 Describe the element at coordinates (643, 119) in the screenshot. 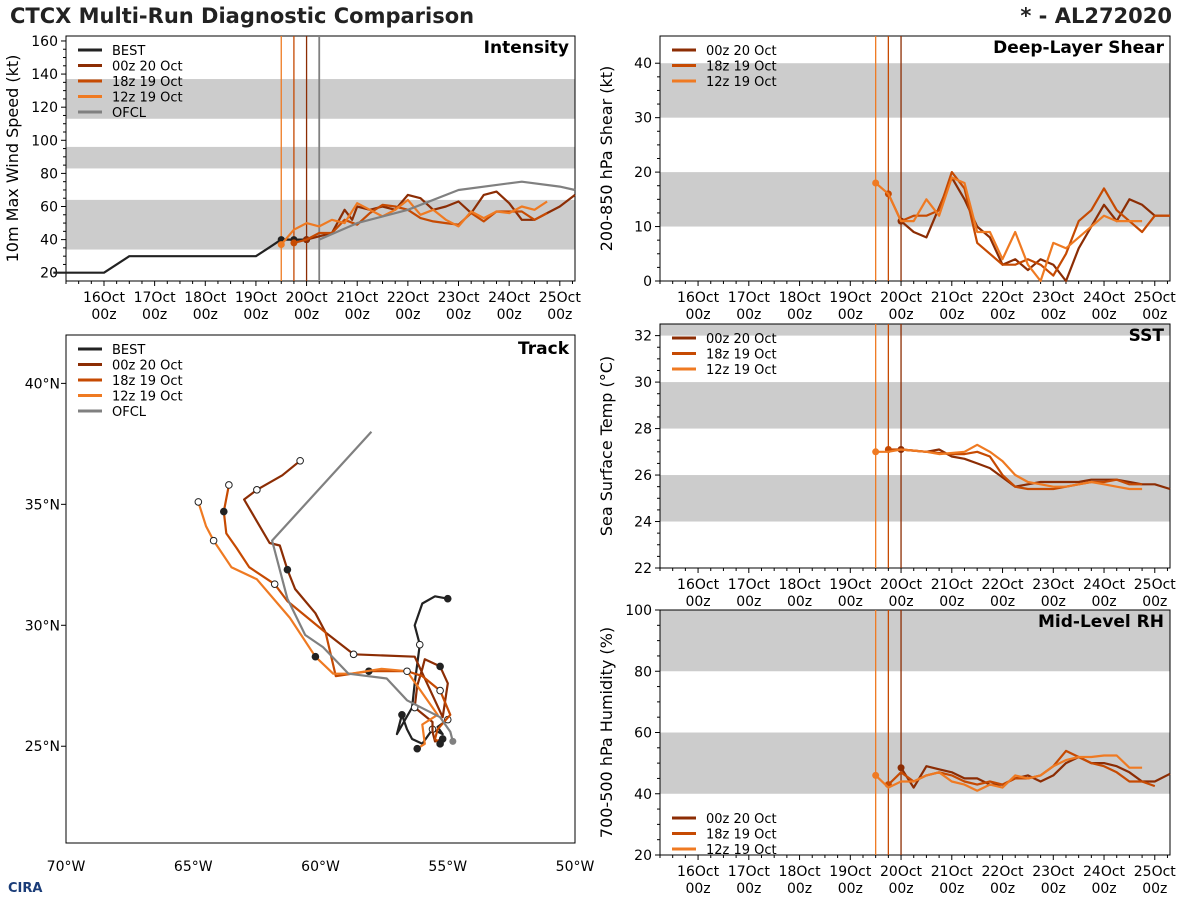

I see `shear-ytick-label: 30` at that location.